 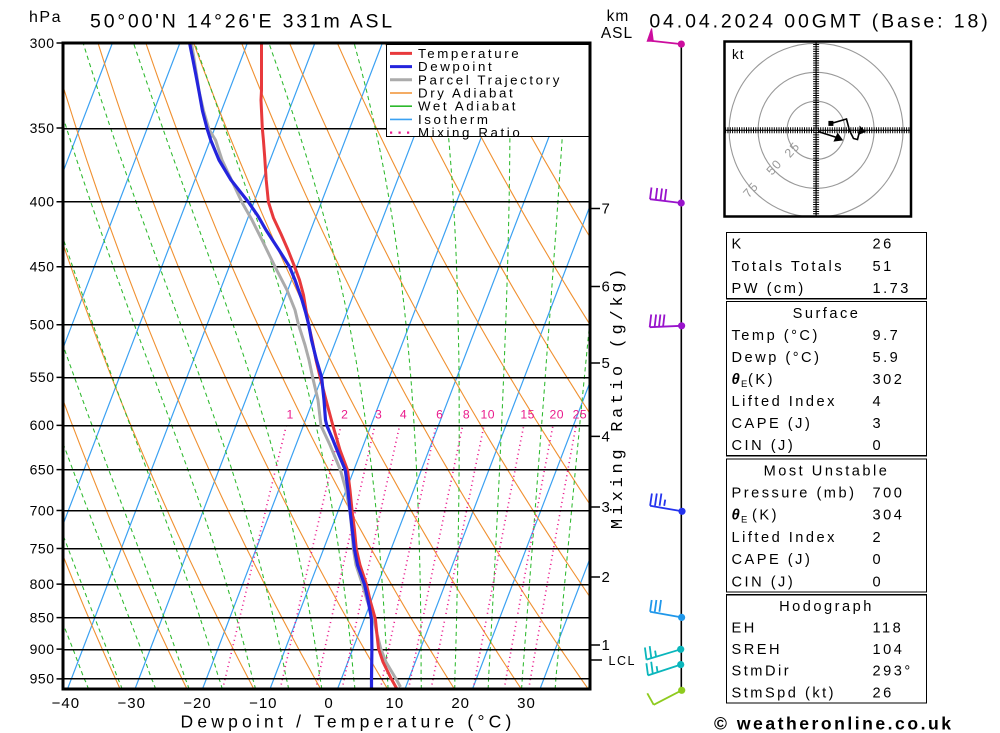 What do you see at coordinates (42, 584) in the screenshot?
I see `svg-text: 800` at bounding box center [42, 584].